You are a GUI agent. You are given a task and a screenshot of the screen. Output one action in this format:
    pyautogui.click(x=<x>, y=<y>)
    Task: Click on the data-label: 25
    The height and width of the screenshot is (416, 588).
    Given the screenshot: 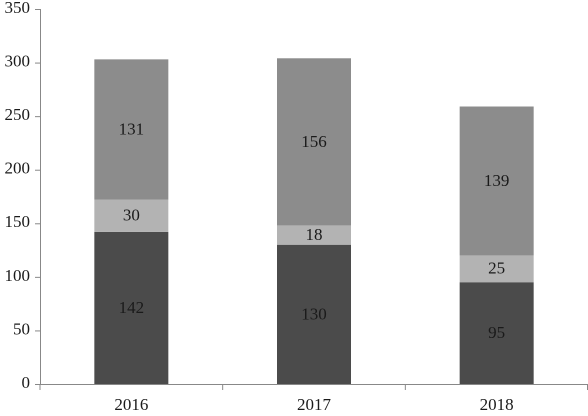 What is the action you would take?
    pyautogui.click(x=496, y=268)
    